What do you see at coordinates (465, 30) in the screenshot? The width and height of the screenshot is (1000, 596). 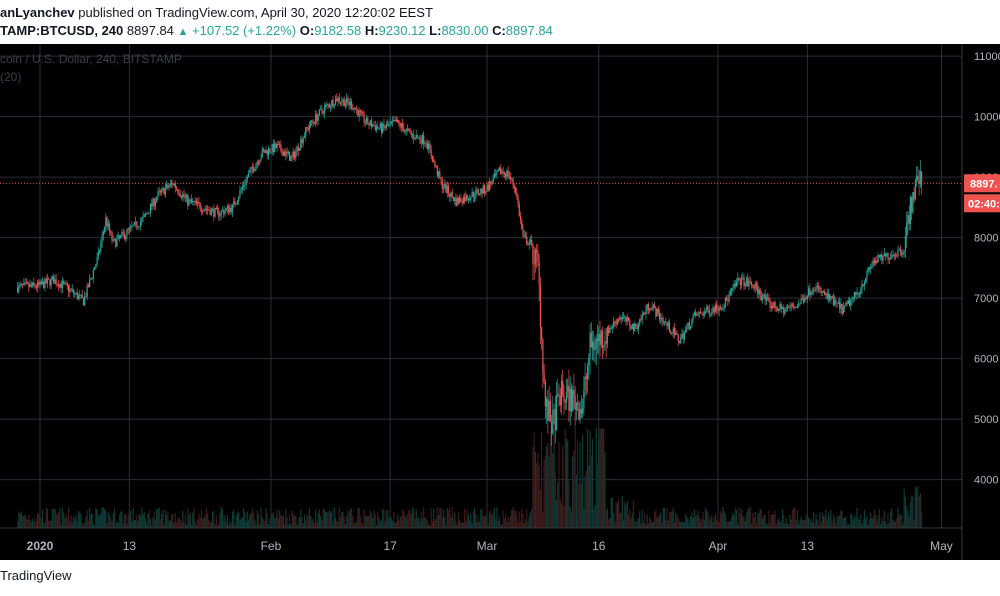 I see `low-value: 8830.00` at bounding box center [465, 30].